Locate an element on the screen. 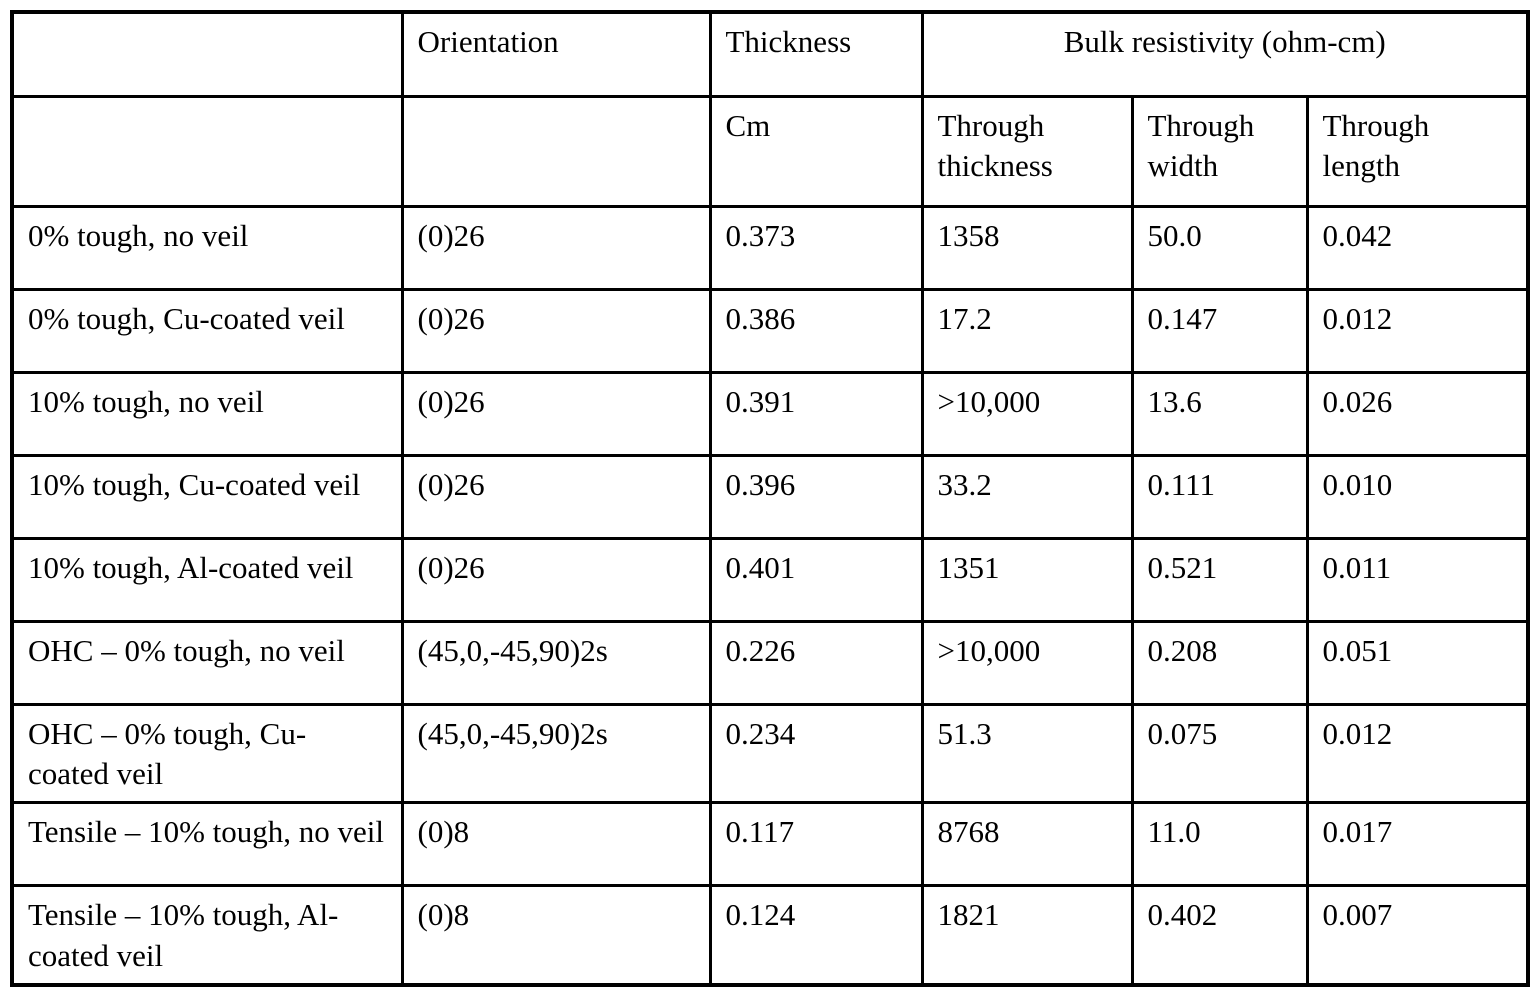 Image resolution: width=1536 pixels, height=987 pixels. cell-through-length: 0.051 is located at coordinates (1417, 662).